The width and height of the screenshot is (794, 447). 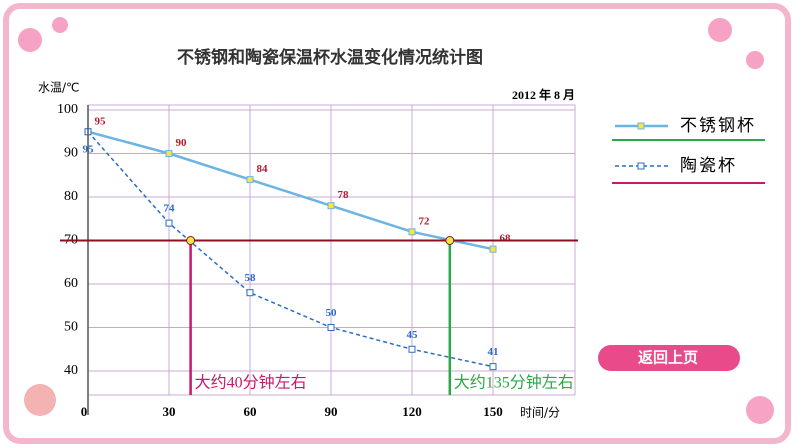 I want to click on annotation: 大约135分钟左右, so click(x=514, y=383).